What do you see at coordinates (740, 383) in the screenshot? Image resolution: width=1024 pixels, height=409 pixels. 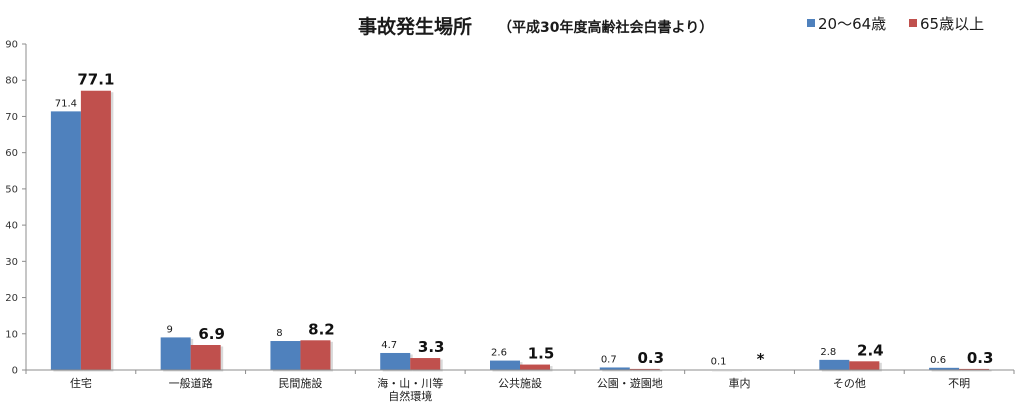 I see `x-tick-label: 車内` at bounding box center [740, 383].